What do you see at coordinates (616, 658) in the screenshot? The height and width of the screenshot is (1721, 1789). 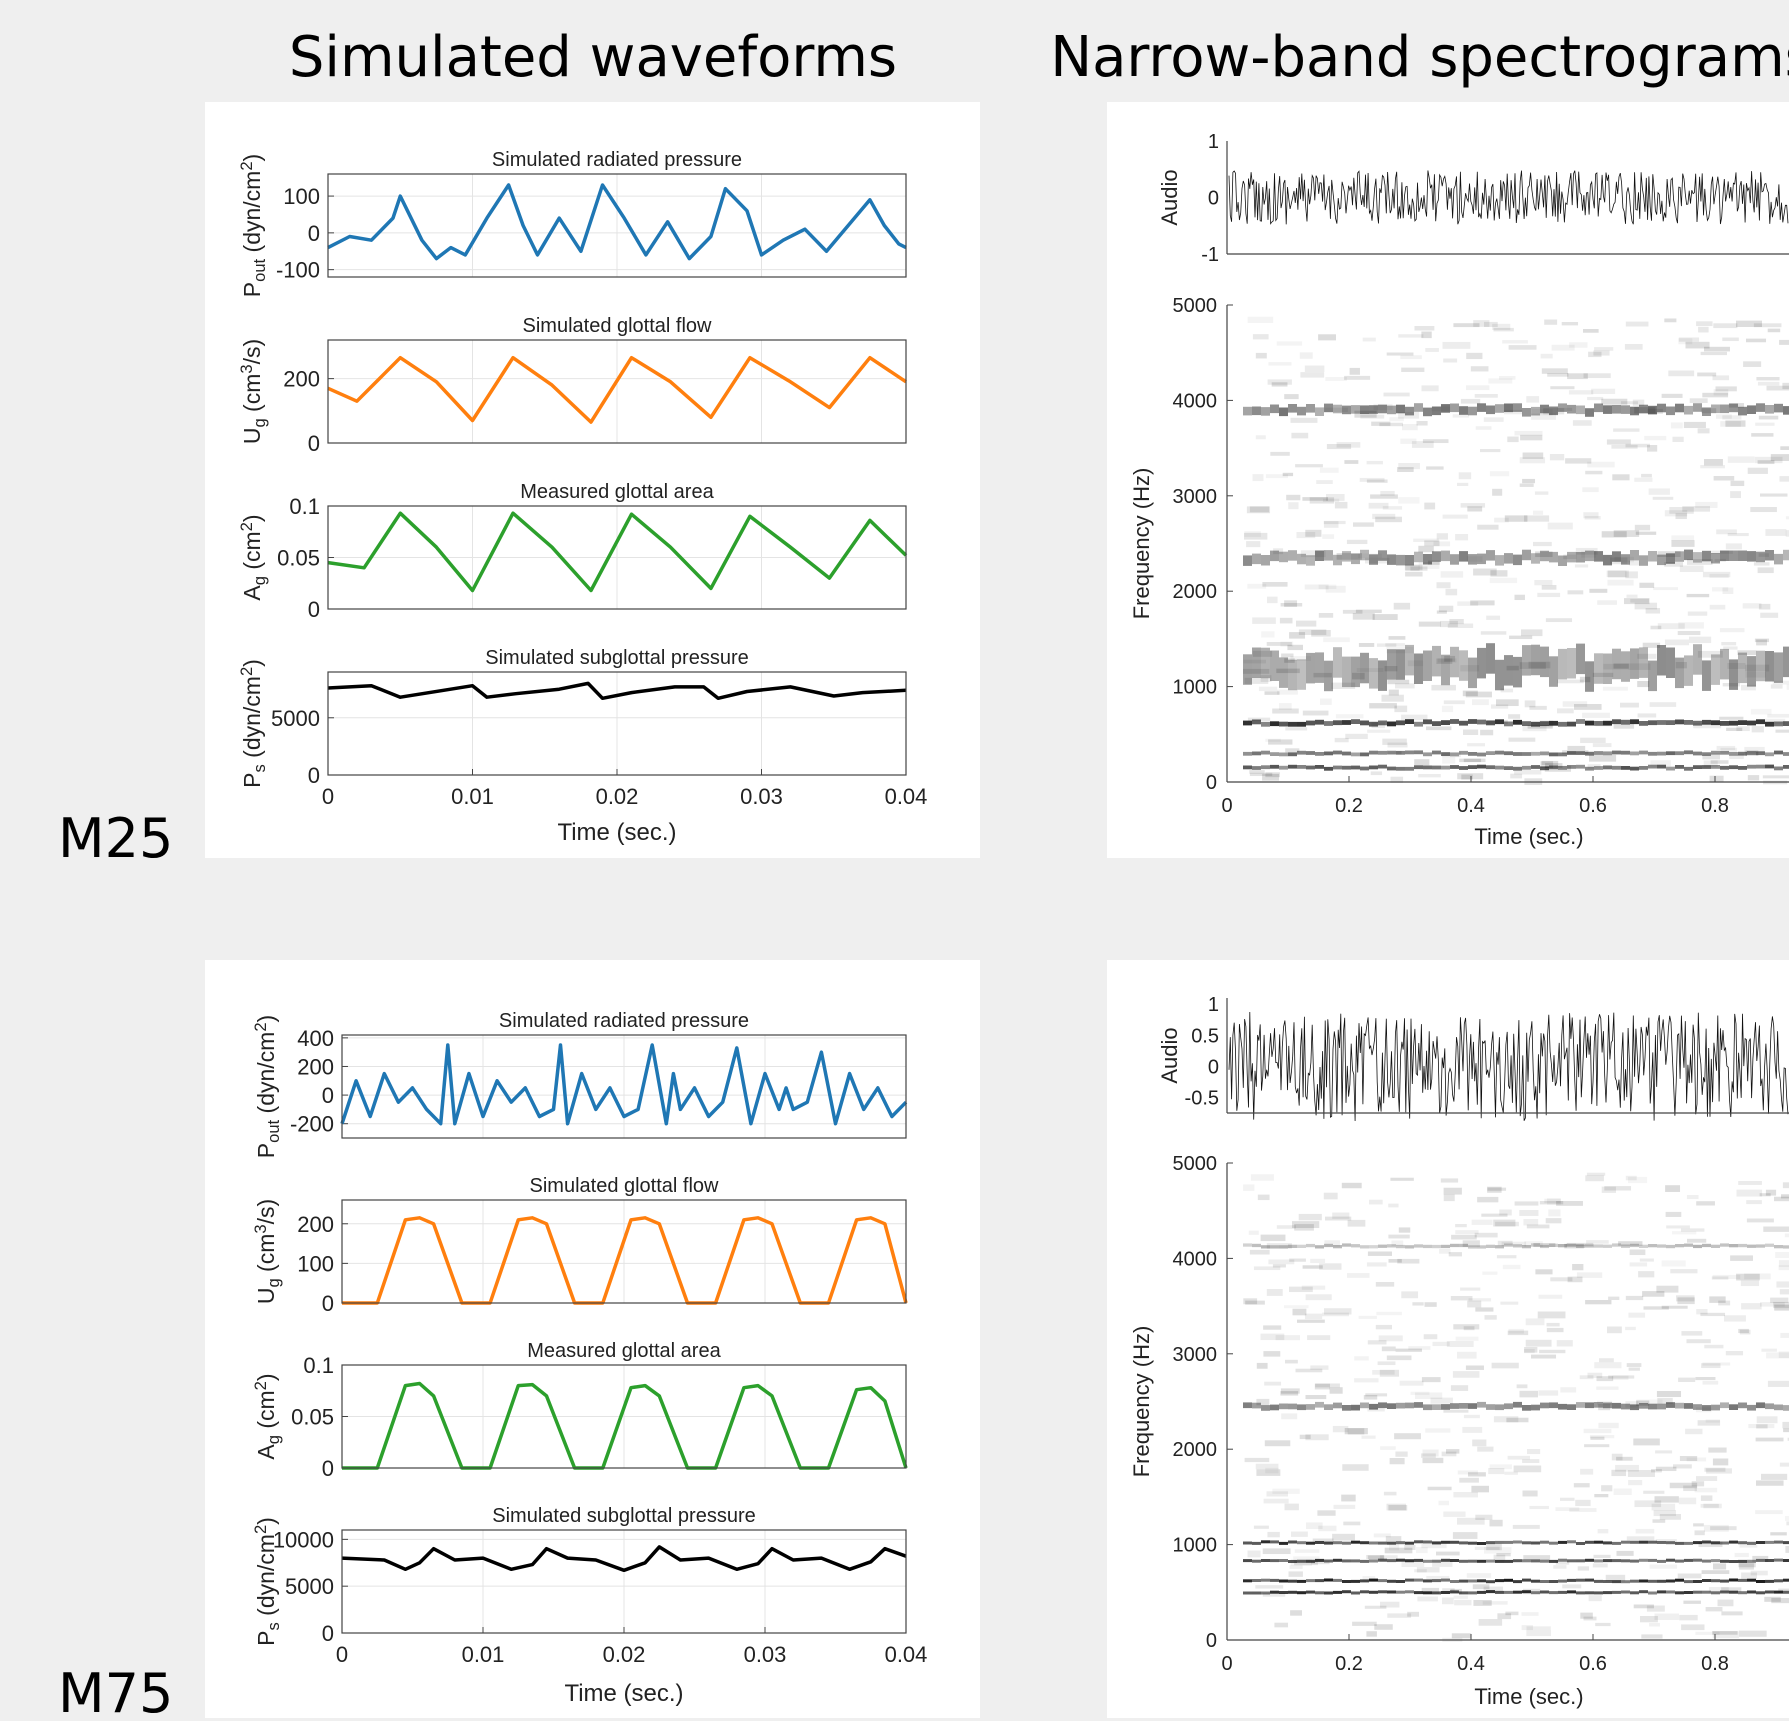 I see `subplot-title: Simulated subglottal pressure` at bounding box center [616, 658].